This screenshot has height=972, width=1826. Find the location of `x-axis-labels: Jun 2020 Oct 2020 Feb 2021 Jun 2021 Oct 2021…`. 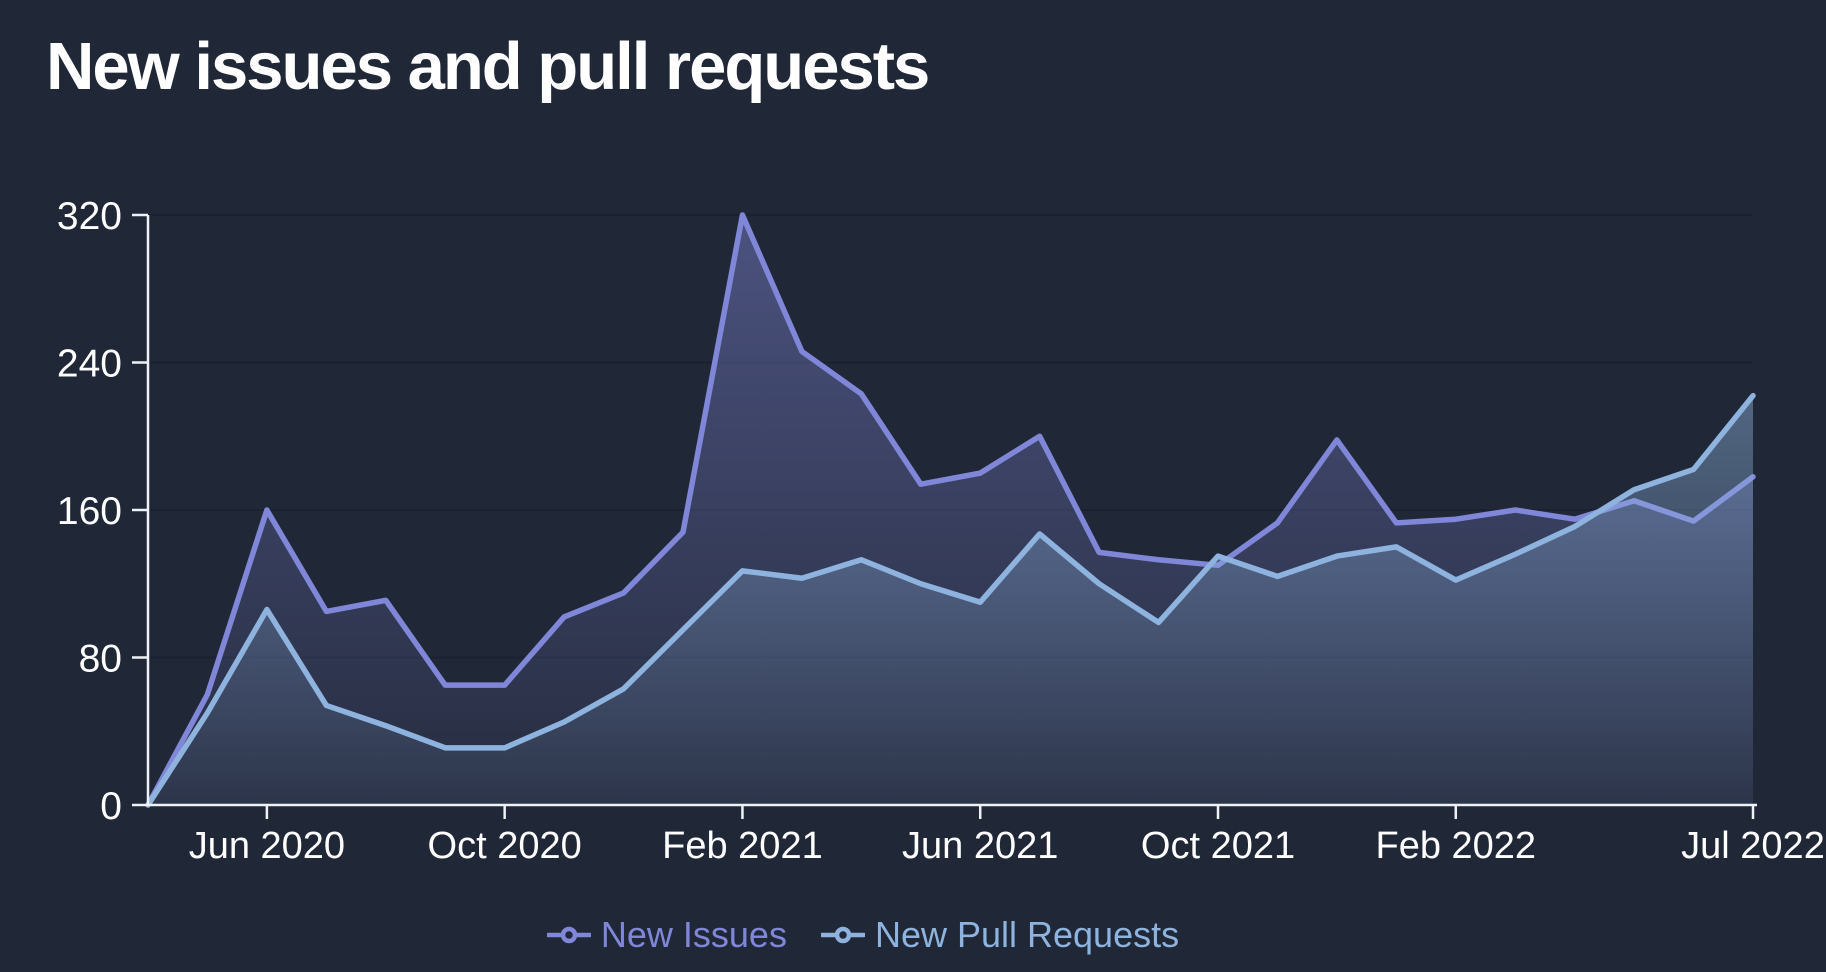

x-axis-labels: Jun 2020 Oct 2020 Feb 2021 Jun 2021 Oct 2021… is located at coordinates (1007, 846).